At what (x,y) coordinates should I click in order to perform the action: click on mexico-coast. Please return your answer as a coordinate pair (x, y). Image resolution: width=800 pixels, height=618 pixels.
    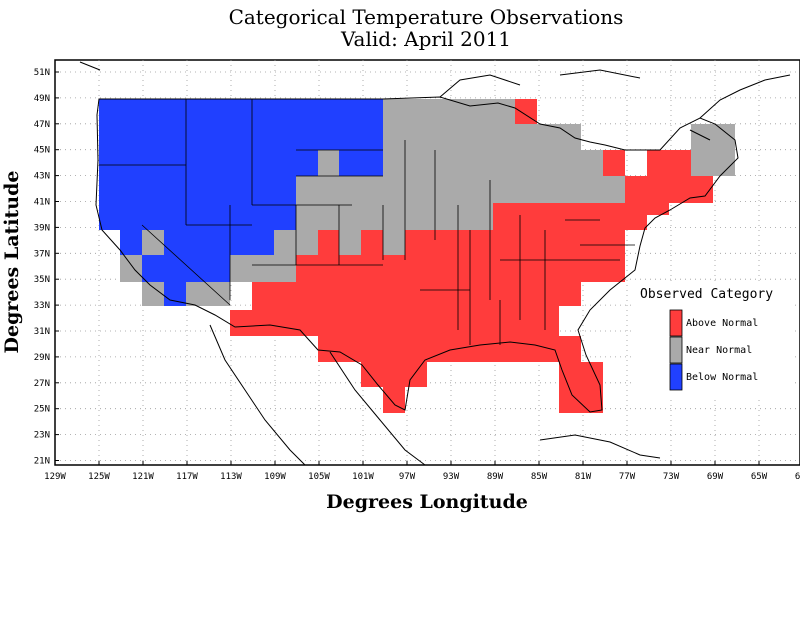
    Looking at the image, I should click on (317, 395).